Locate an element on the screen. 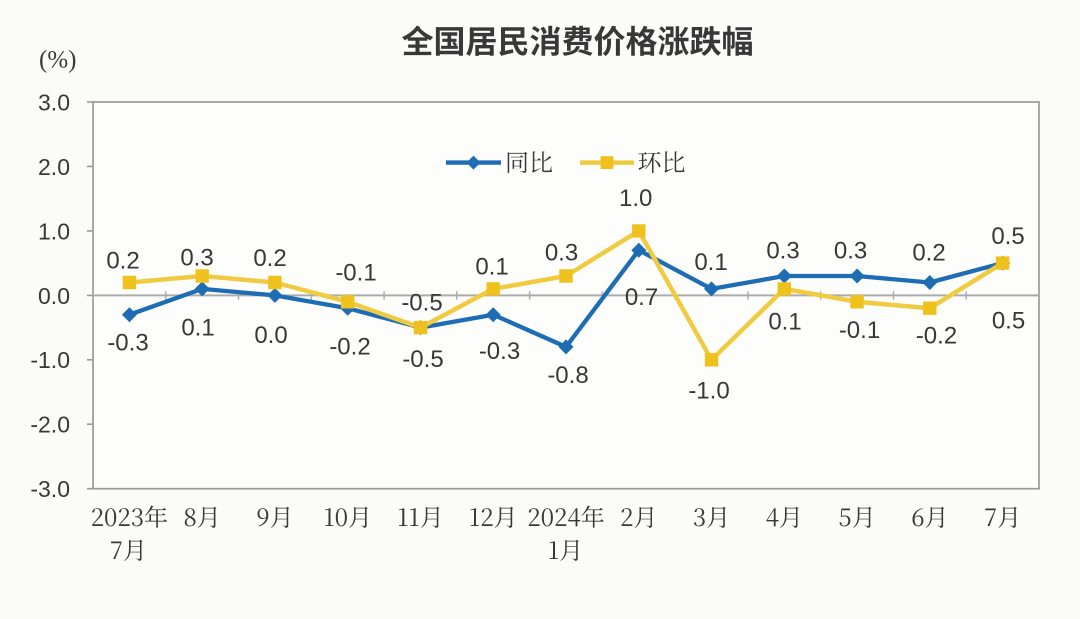  svg-text: 2.0 is located at coordinates (54, 167).